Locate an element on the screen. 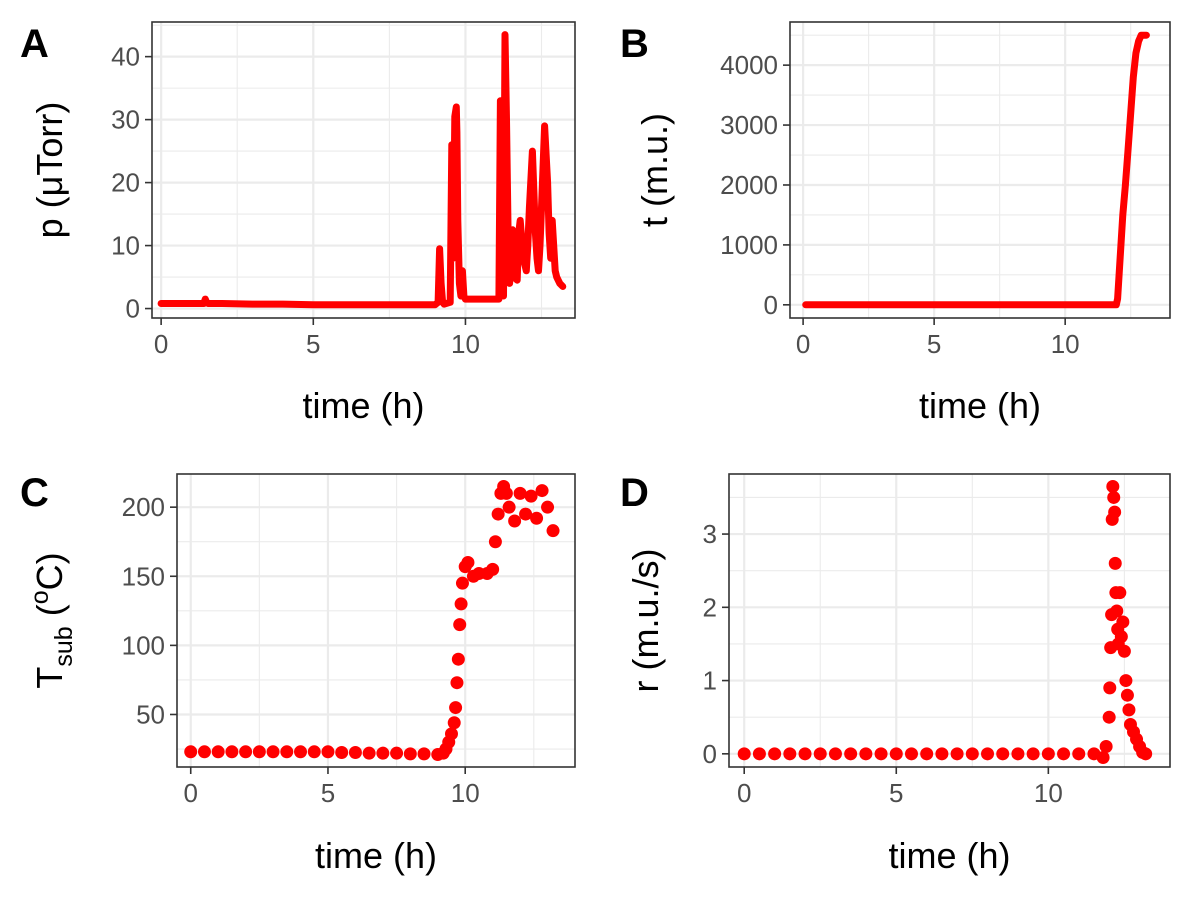 This screenshot has height=900, width=1200. series-line is located at coordinates (362, 170).